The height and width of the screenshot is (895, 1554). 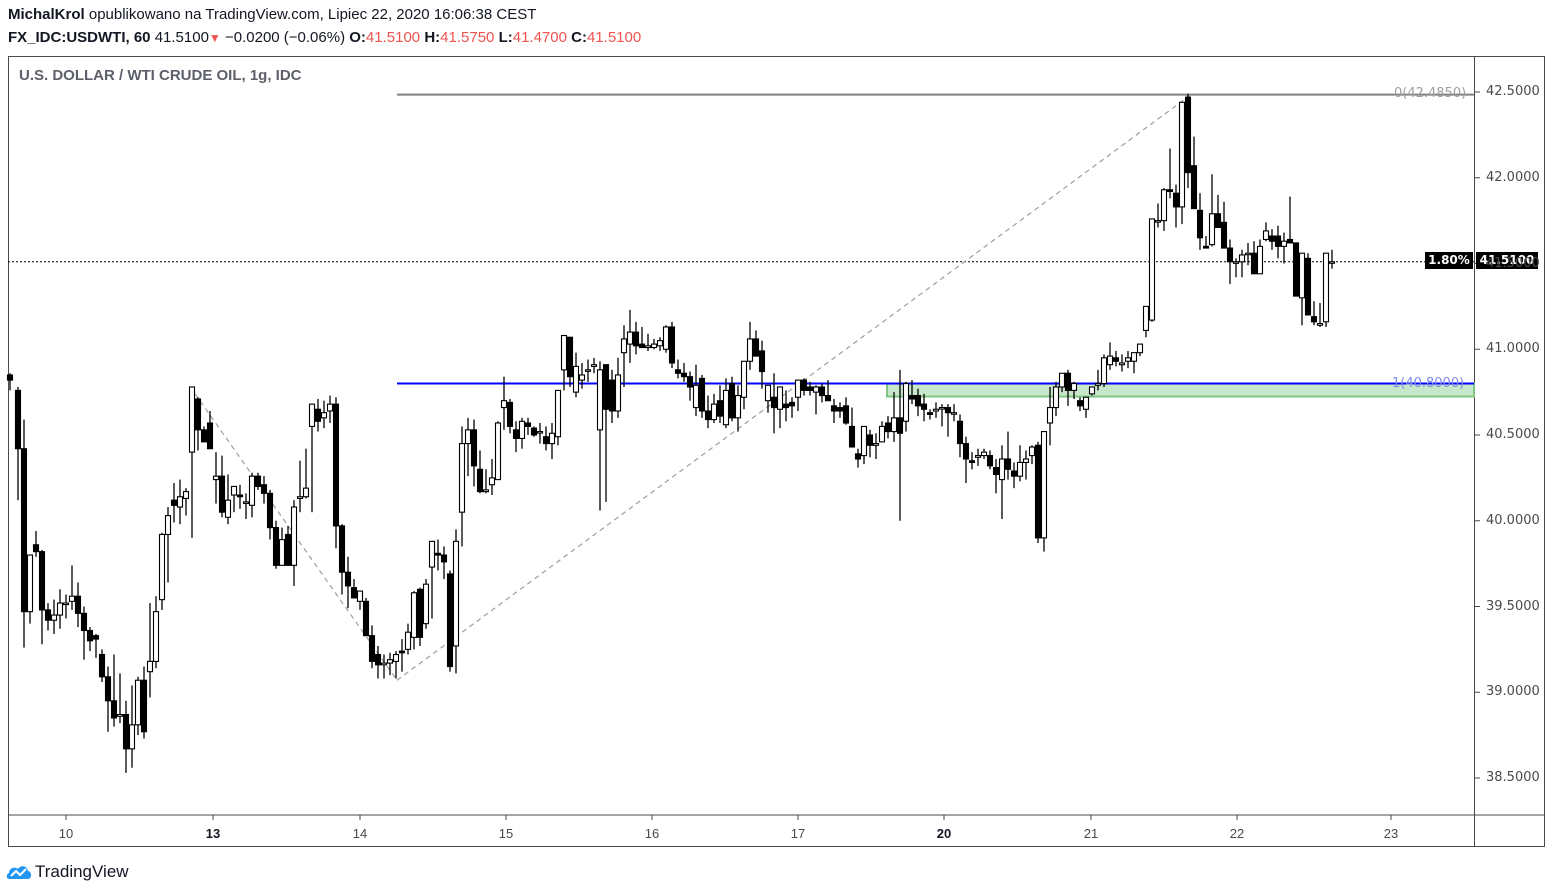 What do you see at coordinates (579, 37) in the screenshot?
I see `close-label: C:` at bounding box center [579, 37].